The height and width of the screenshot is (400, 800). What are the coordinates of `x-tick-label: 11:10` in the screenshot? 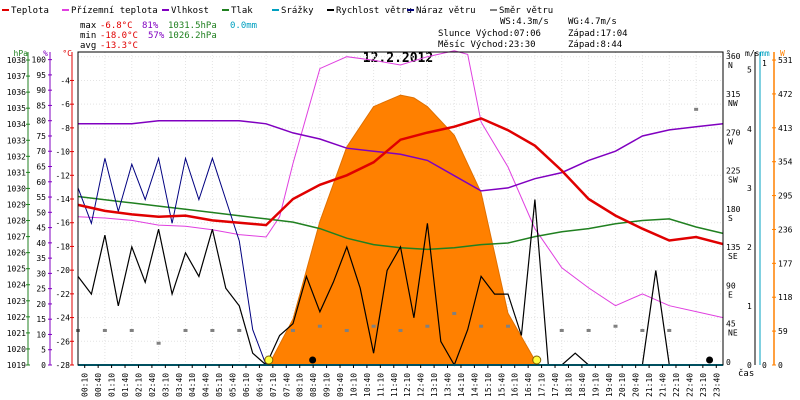 It's located at (380, 385).